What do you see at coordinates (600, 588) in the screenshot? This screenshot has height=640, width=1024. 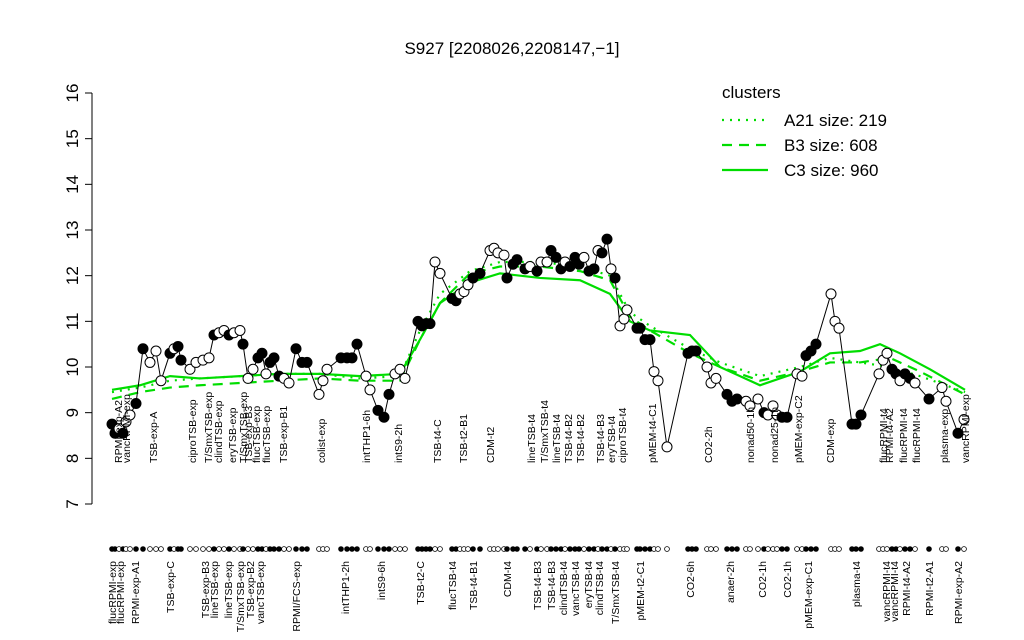 I see `sample-label: clindTSB-t4` at bounding box center [600, 588].